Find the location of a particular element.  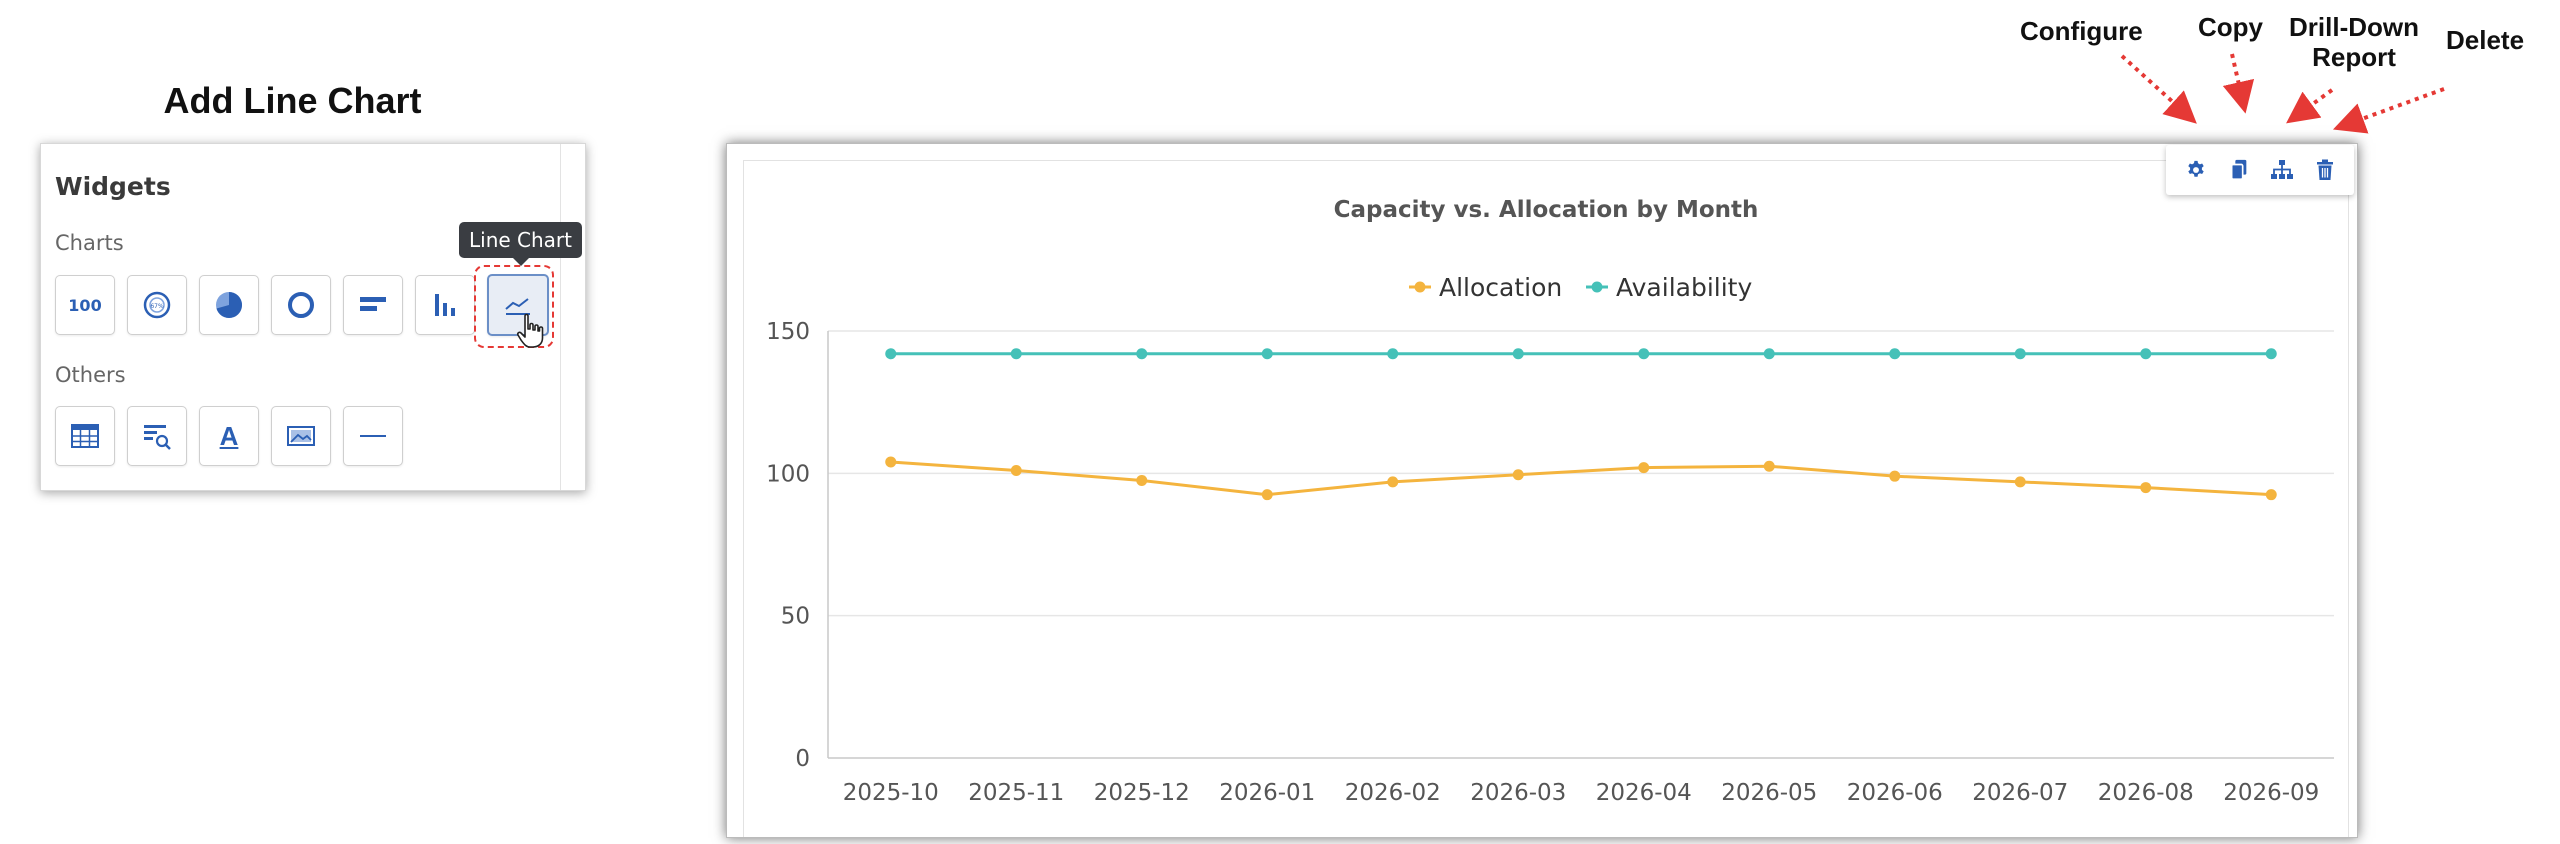

number-widget-tile: 100 is located at coordinates (85, 305).